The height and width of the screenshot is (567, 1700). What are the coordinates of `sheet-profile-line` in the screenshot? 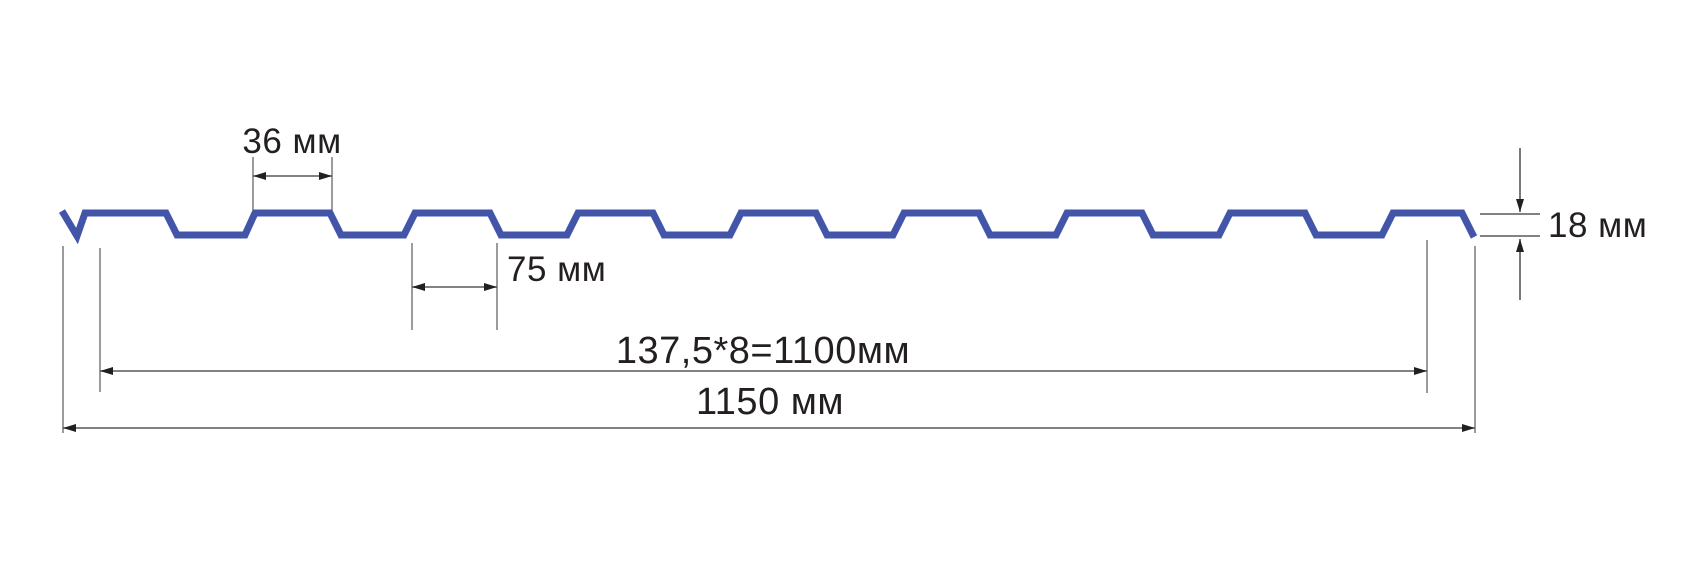 It's located at (768, 227).